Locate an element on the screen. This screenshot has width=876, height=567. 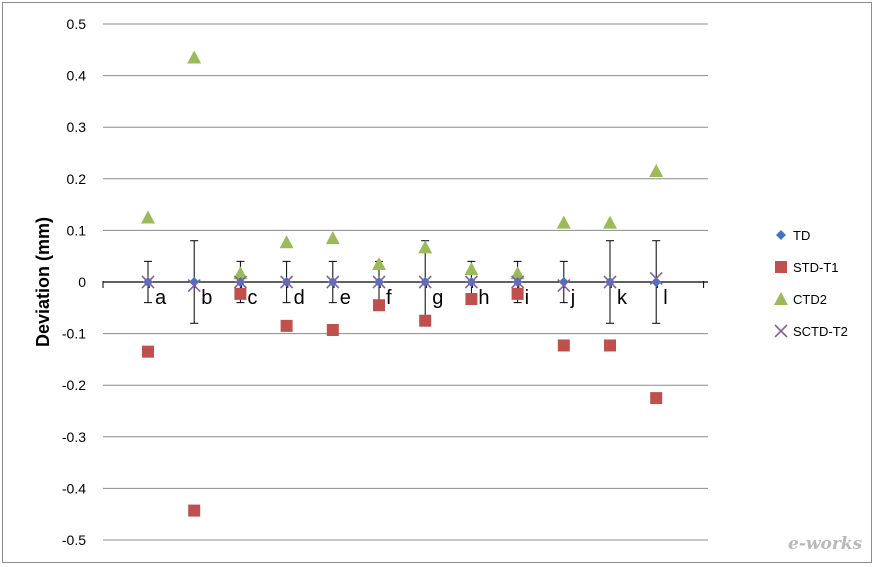
watermark-logo: e-works is located at coordinates (825, 544).